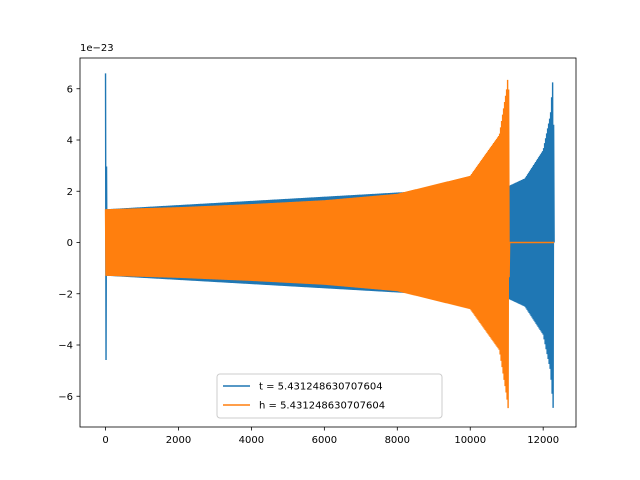  Describe the element at coordinates (97, 48) in the screenshot. I see `y-offset-label: 1e−23` at that location.